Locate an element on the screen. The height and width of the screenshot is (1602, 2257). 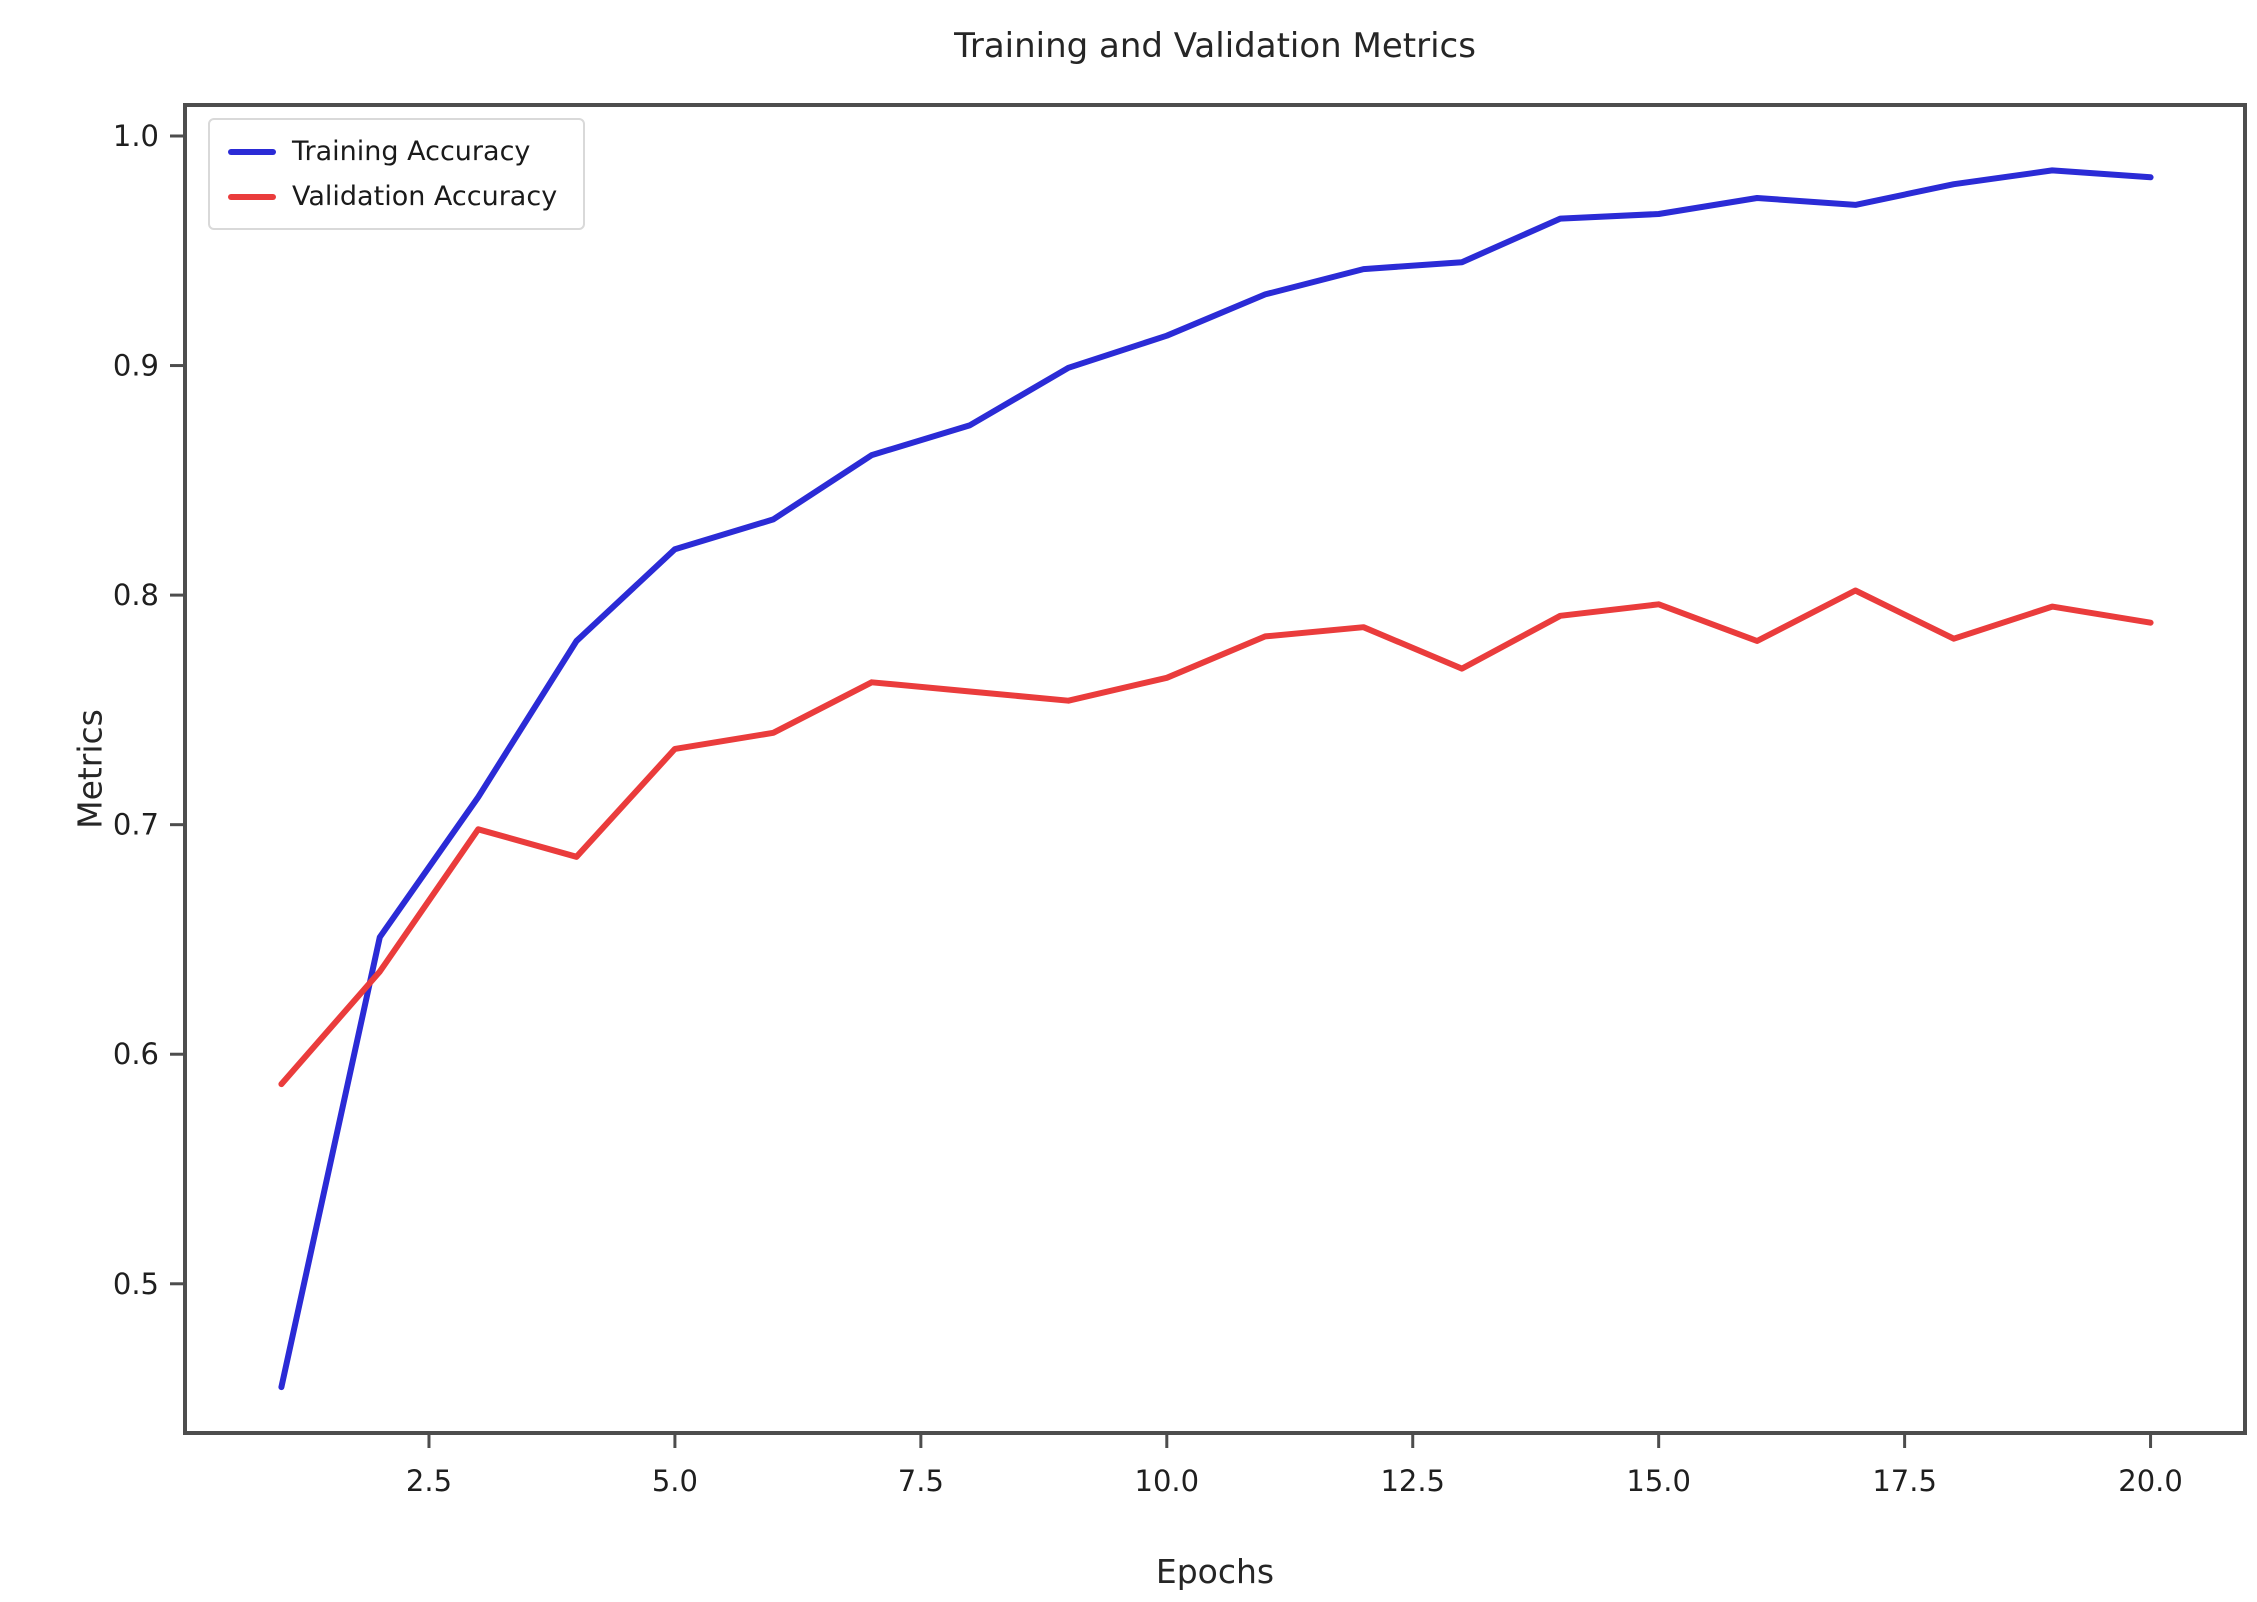
y-tick-label: 0.5 is located at coordinates (136, 1284).